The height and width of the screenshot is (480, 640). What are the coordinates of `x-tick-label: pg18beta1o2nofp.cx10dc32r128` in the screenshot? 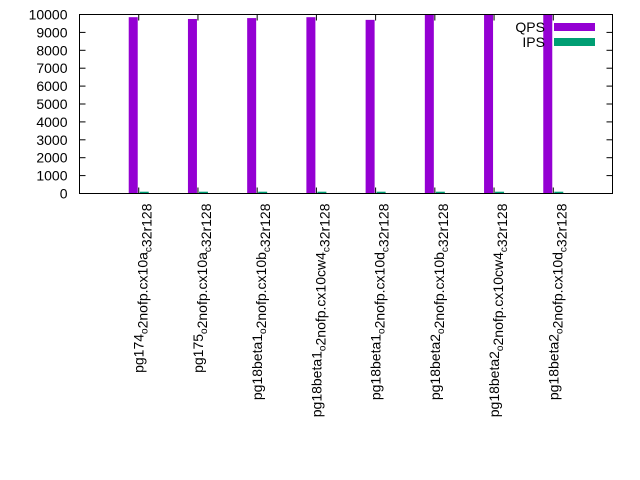 It's located at (380, 301).